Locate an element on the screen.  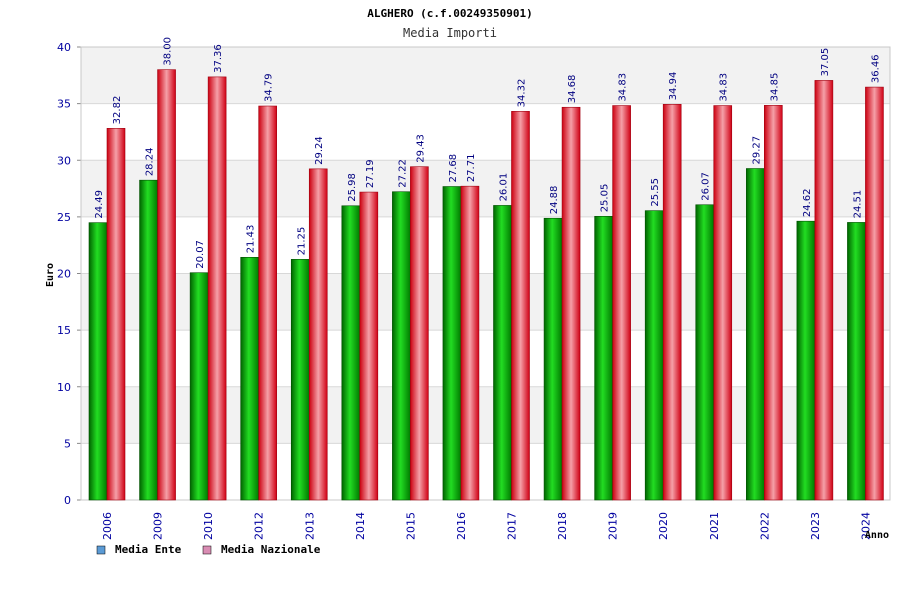
value-label: 21.25 is located at coordinates (301, 241).